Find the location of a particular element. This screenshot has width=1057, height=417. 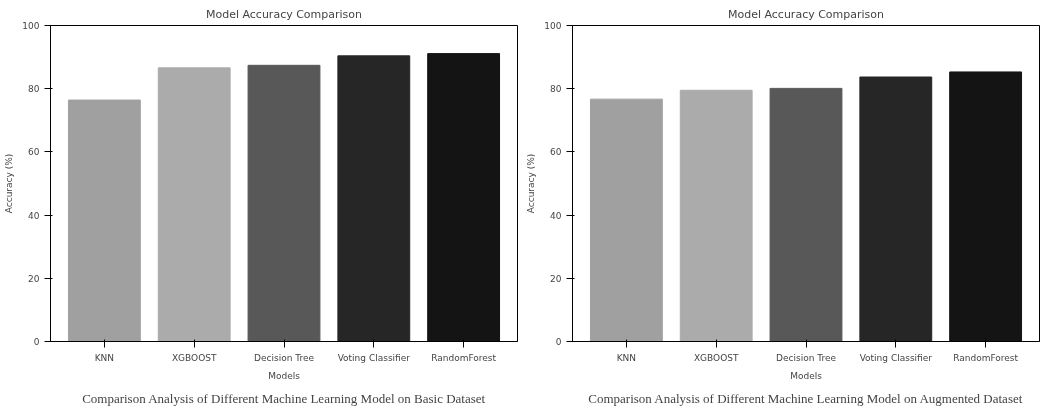

text: Comparison Analysis of Different Machine Learning Model on Augmented Dataset is located at coordinates (805, 398).